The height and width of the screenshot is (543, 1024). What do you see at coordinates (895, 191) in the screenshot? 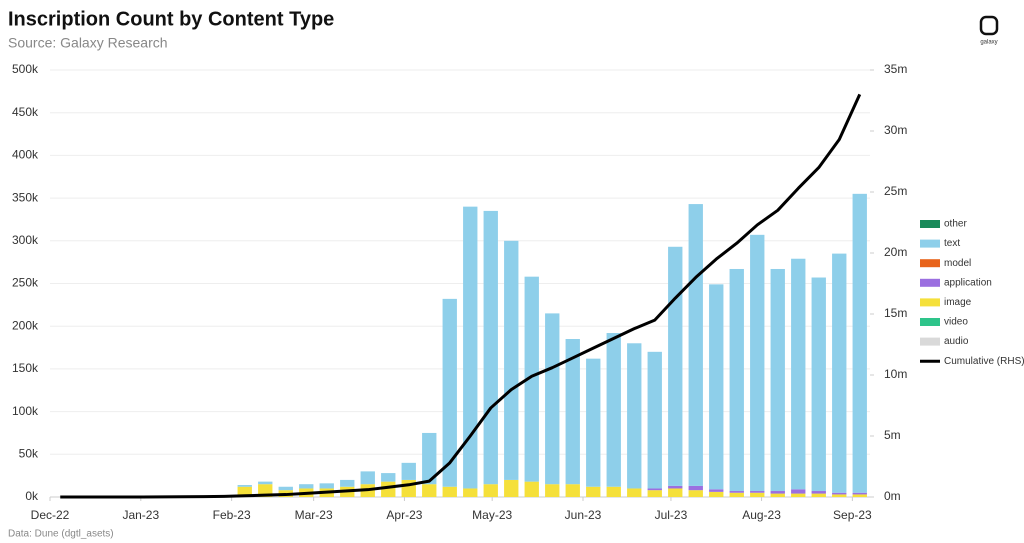
I see `y2-tick-label: 25m` at bounding box center [895, 191].